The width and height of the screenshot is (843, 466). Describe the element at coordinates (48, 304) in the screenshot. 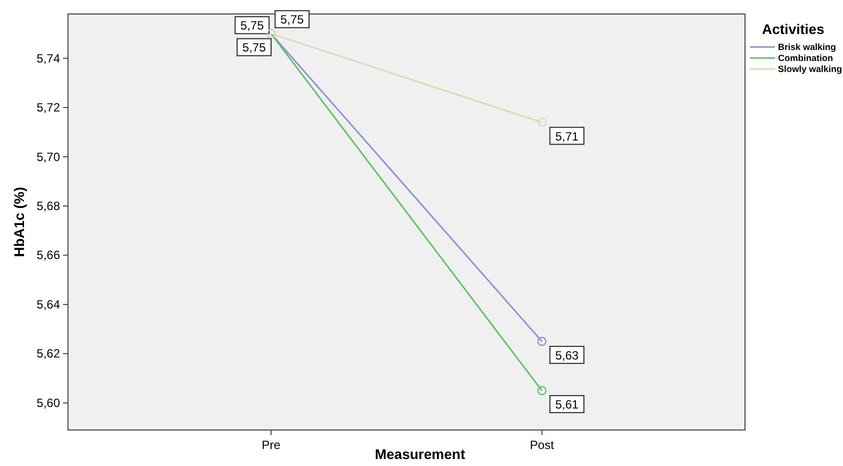

I see `y-tick-label: 5,64` at that location.